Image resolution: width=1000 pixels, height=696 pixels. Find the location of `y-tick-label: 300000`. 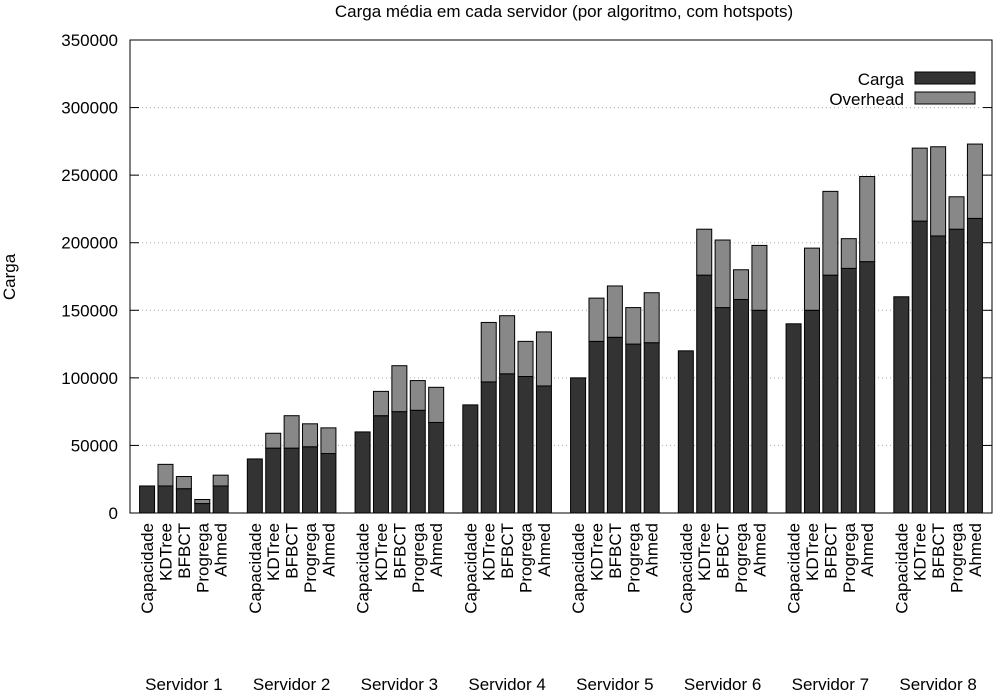

y-tick-label: 300000 is located at coordinates (89, 108).